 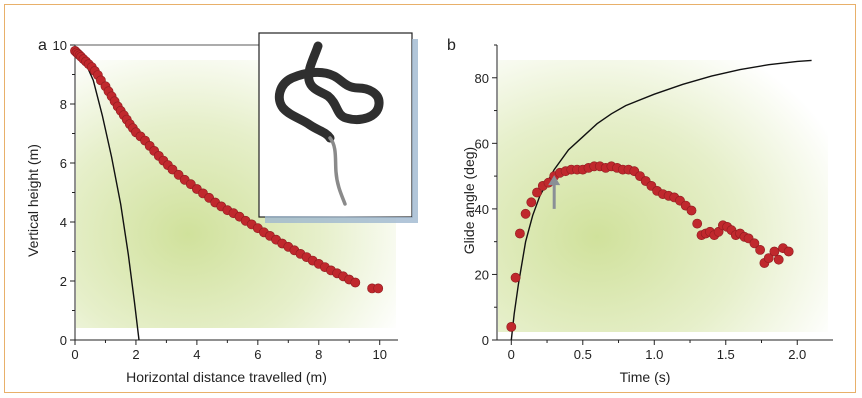 I want to click on y-tick-label: 20, so click(x=482, y=274).